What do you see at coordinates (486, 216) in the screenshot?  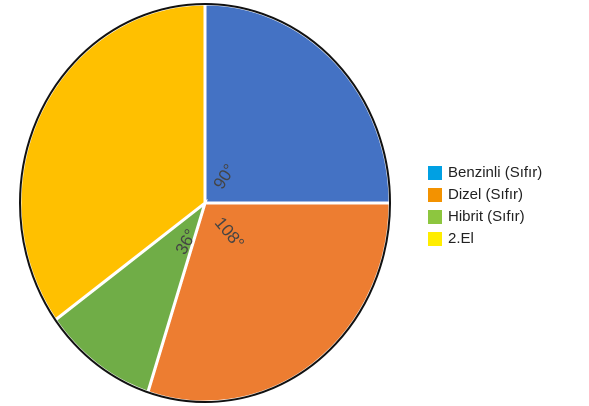 I see `legend-label: Hibrit (Sıfır)` at bounding box center [486, 216].